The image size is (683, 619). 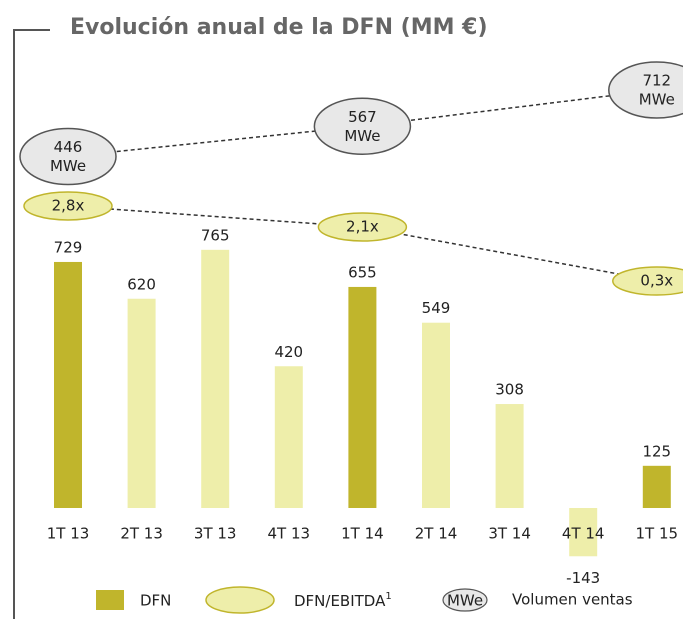 I want to click on legend-footnote: 1, so click(x=388, y=596).